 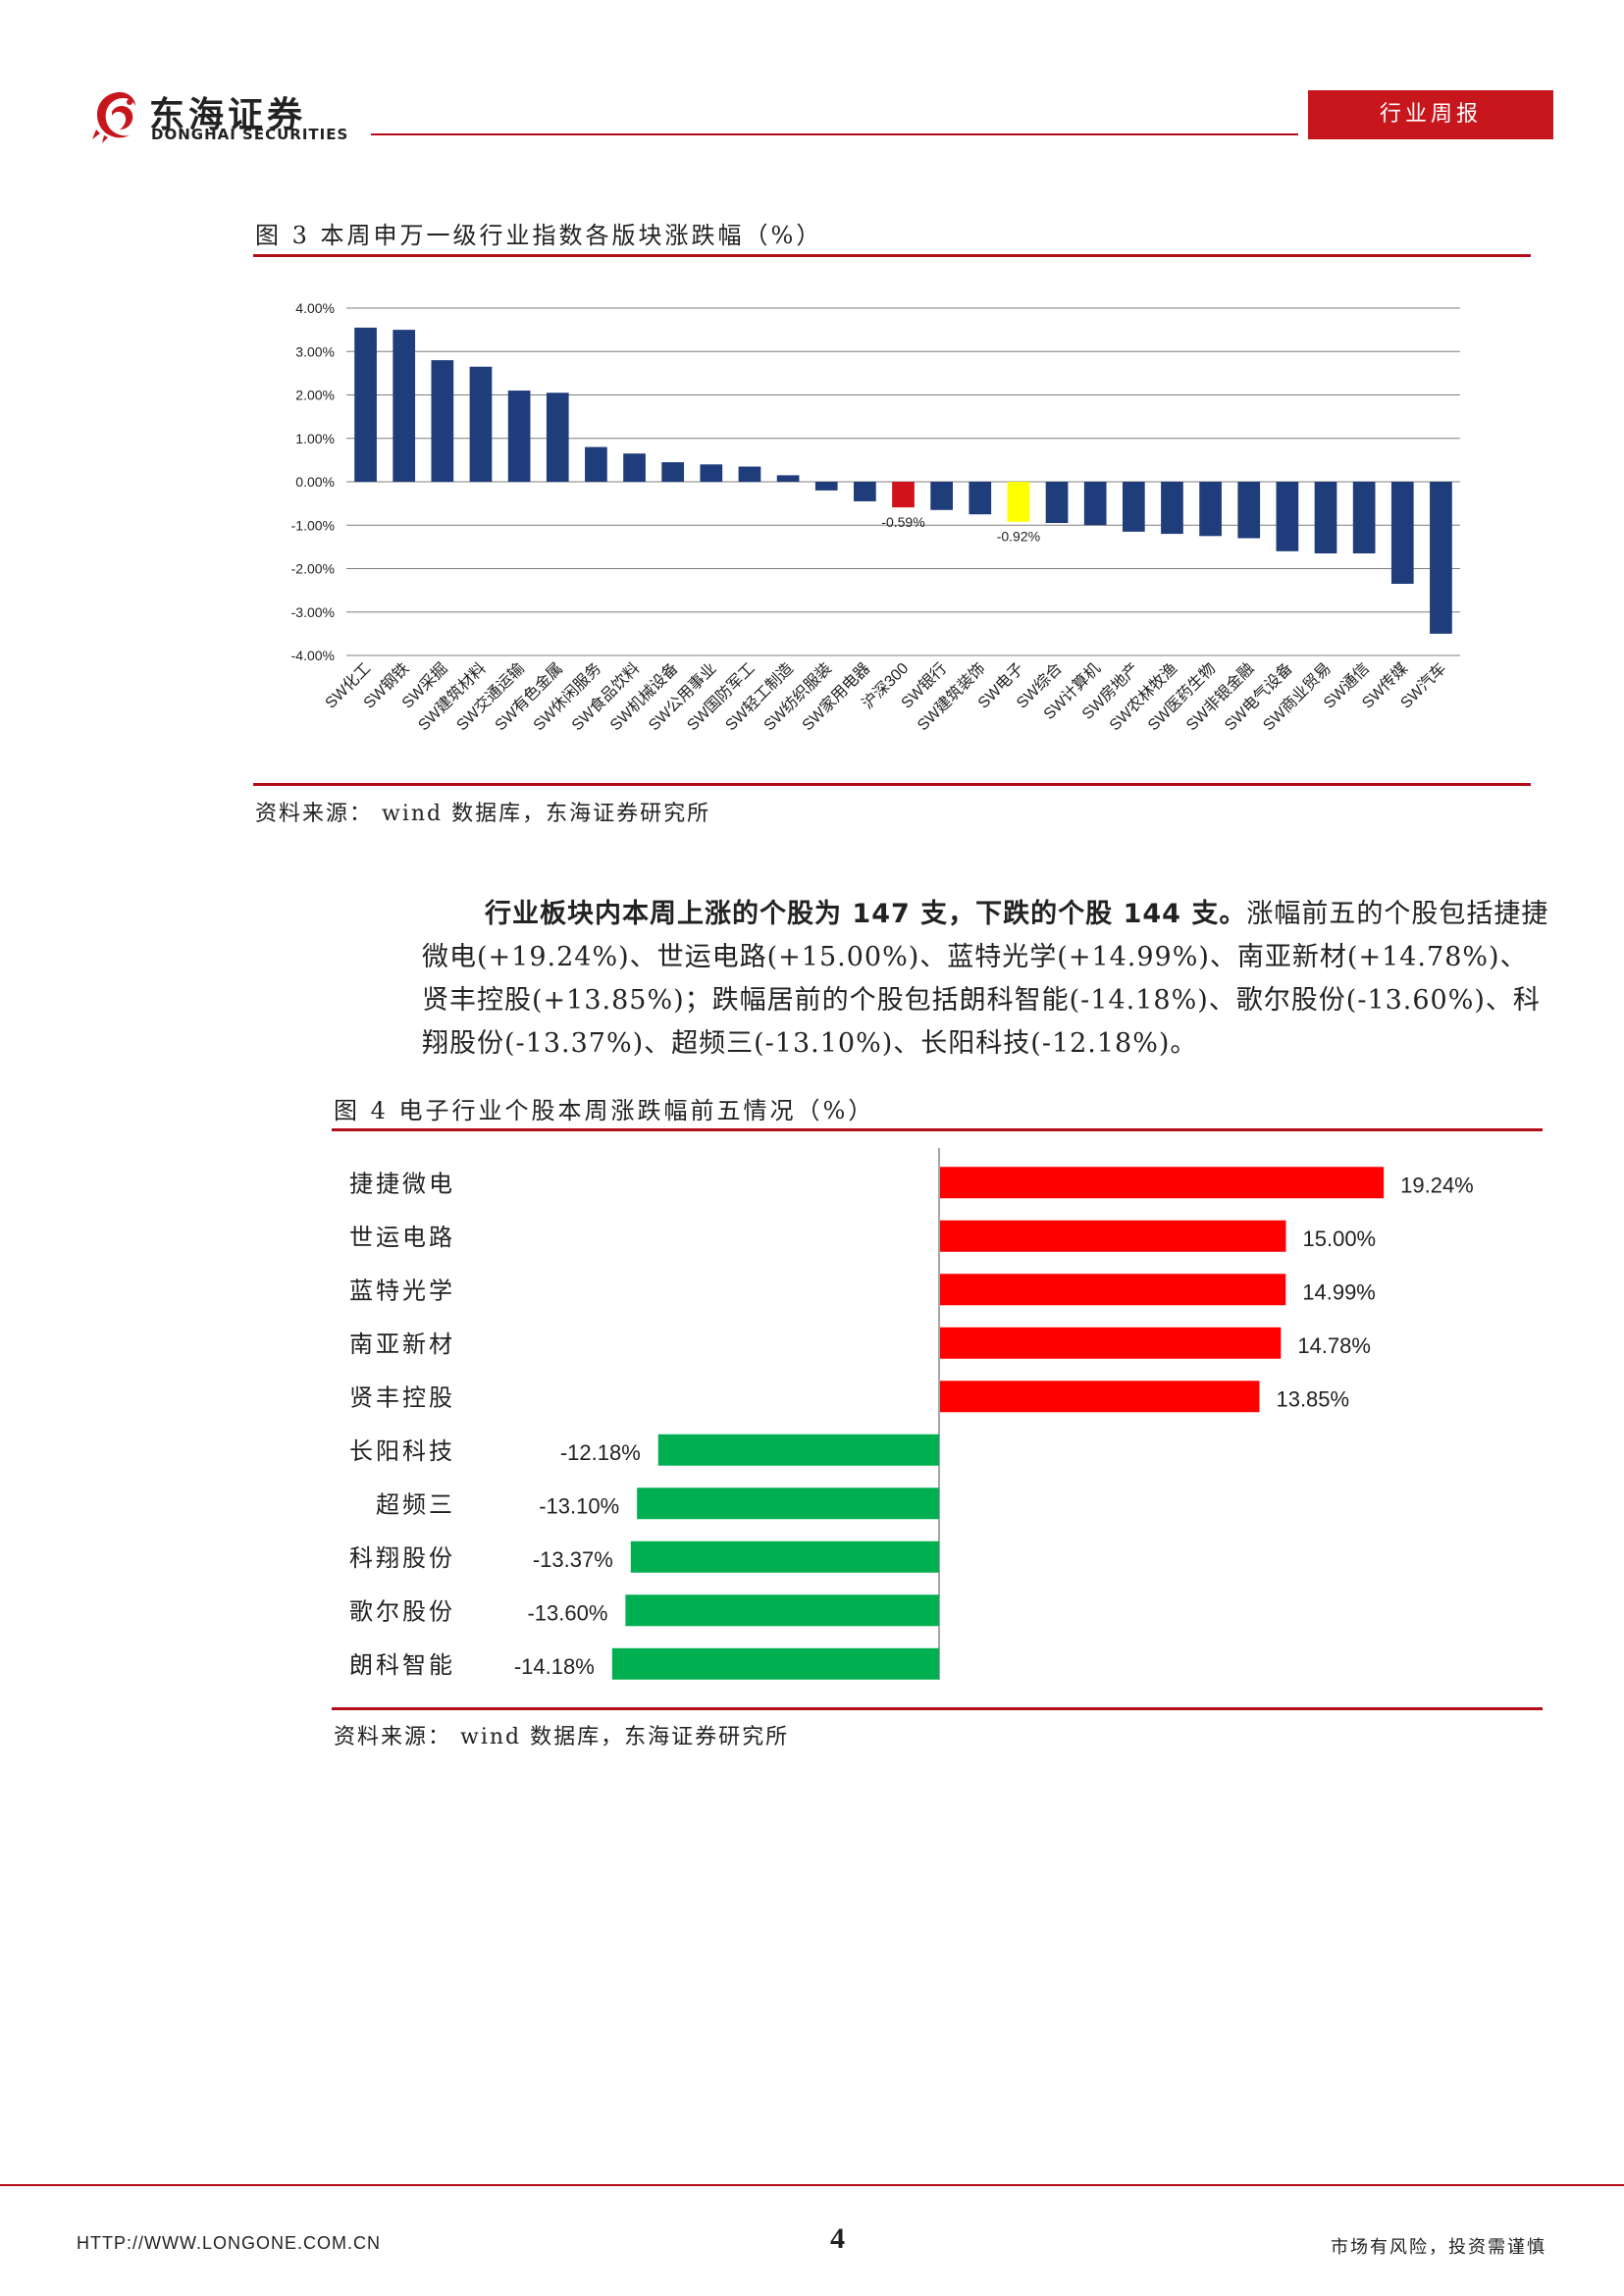 What do you see at coordinates (315, 308) in the screenshot?
I see `y-tick-label: 4.00%` at bounding box center [315, 308].